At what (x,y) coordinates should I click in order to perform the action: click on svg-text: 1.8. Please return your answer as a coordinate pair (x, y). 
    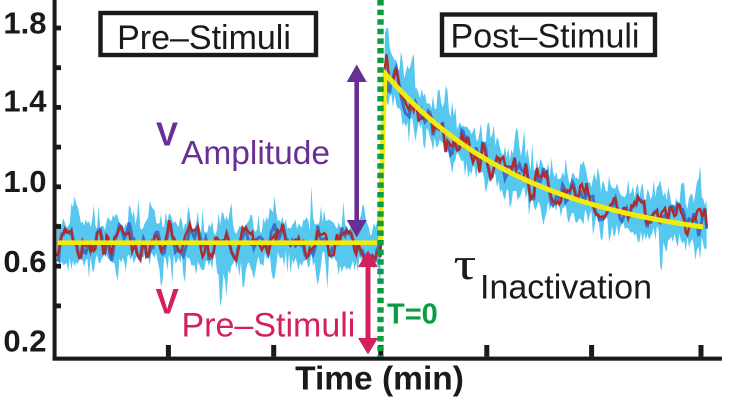
    Looking at the image, I should click on (24, 22).